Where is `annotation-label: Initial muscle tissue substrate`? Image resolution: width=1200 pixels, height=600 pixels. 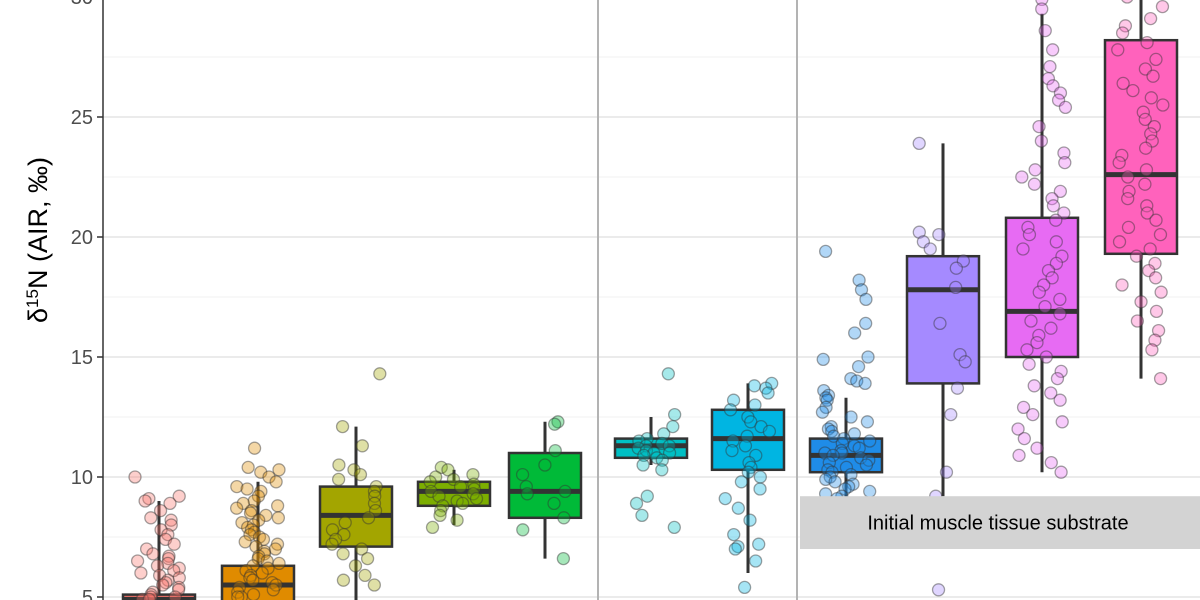
annotation-label: Initial muscle tissue substrate is located at coordinates (997, 524).